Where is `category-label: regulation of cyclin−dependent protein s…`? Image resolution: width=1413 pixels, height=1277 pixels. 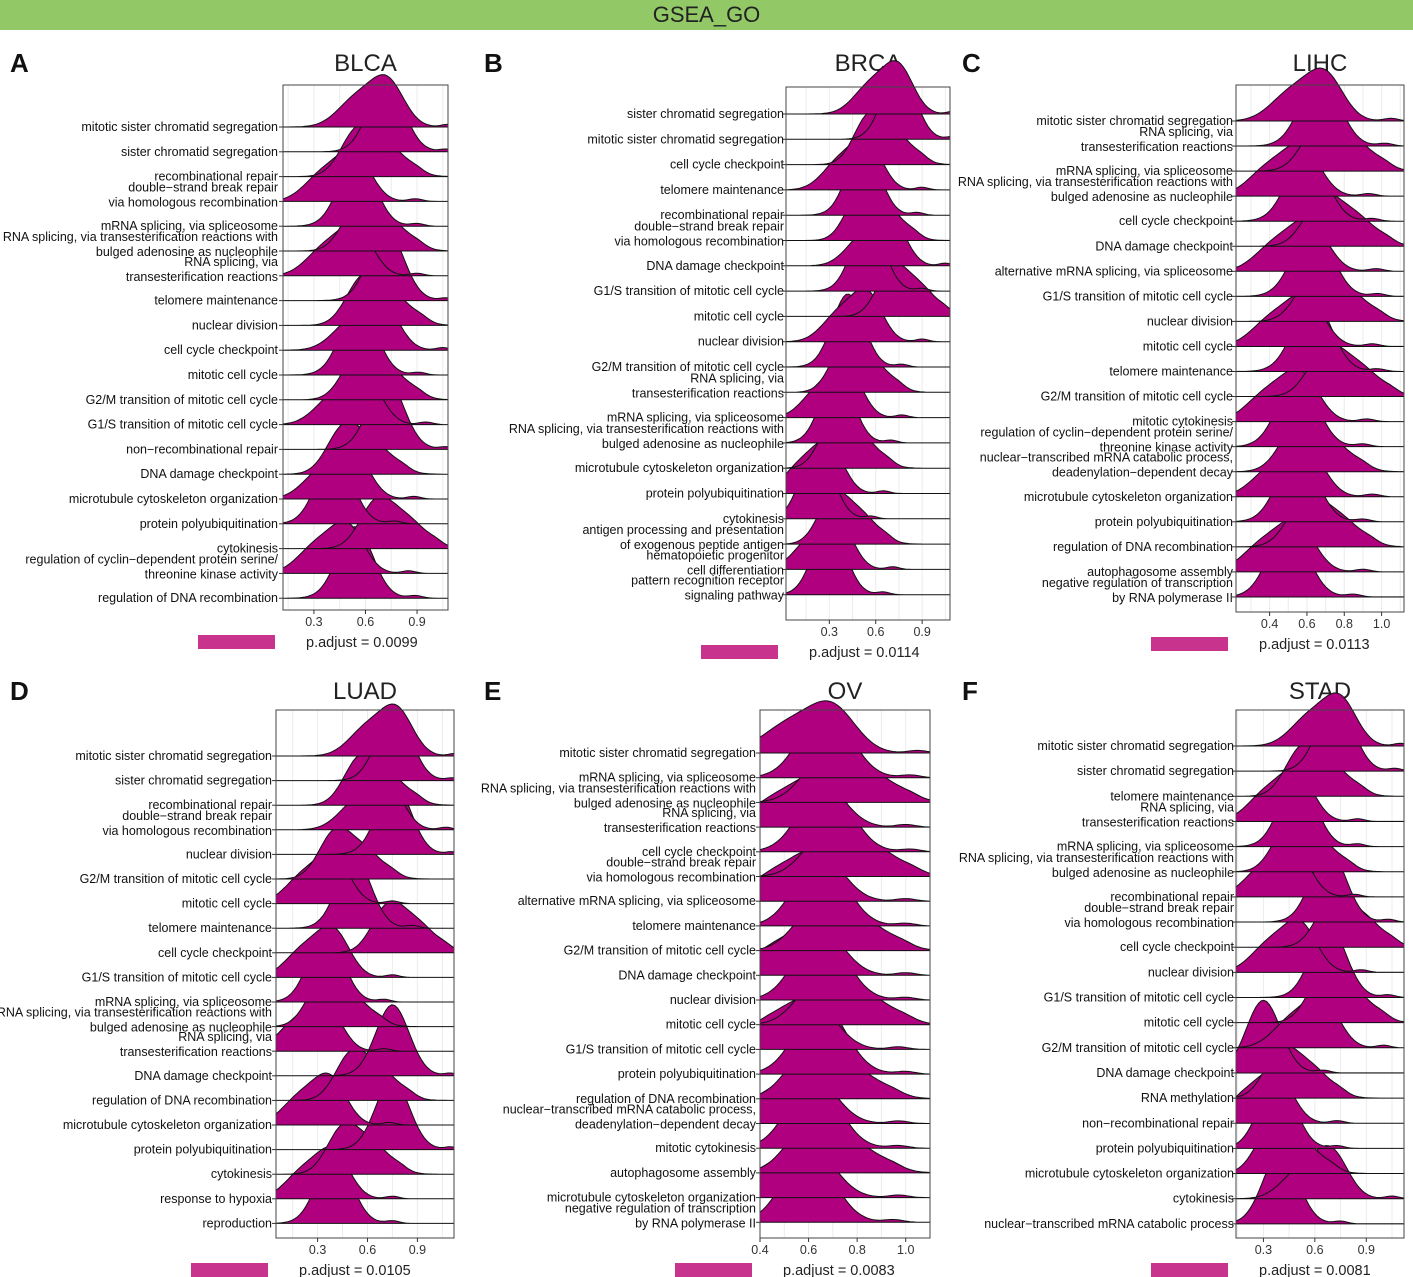
category-label: regulation of cyclin−dependent protein s… is located at coordinates (151, 566).